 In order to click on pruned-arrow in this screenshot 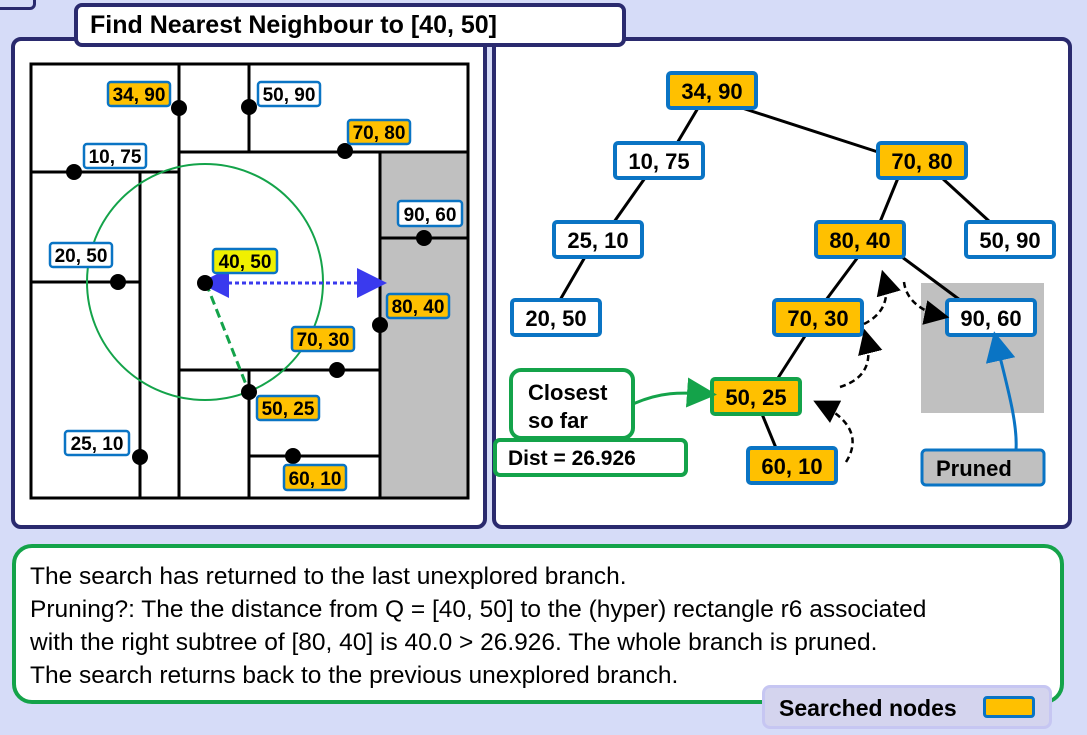, I will do `click(1001, 391)`.